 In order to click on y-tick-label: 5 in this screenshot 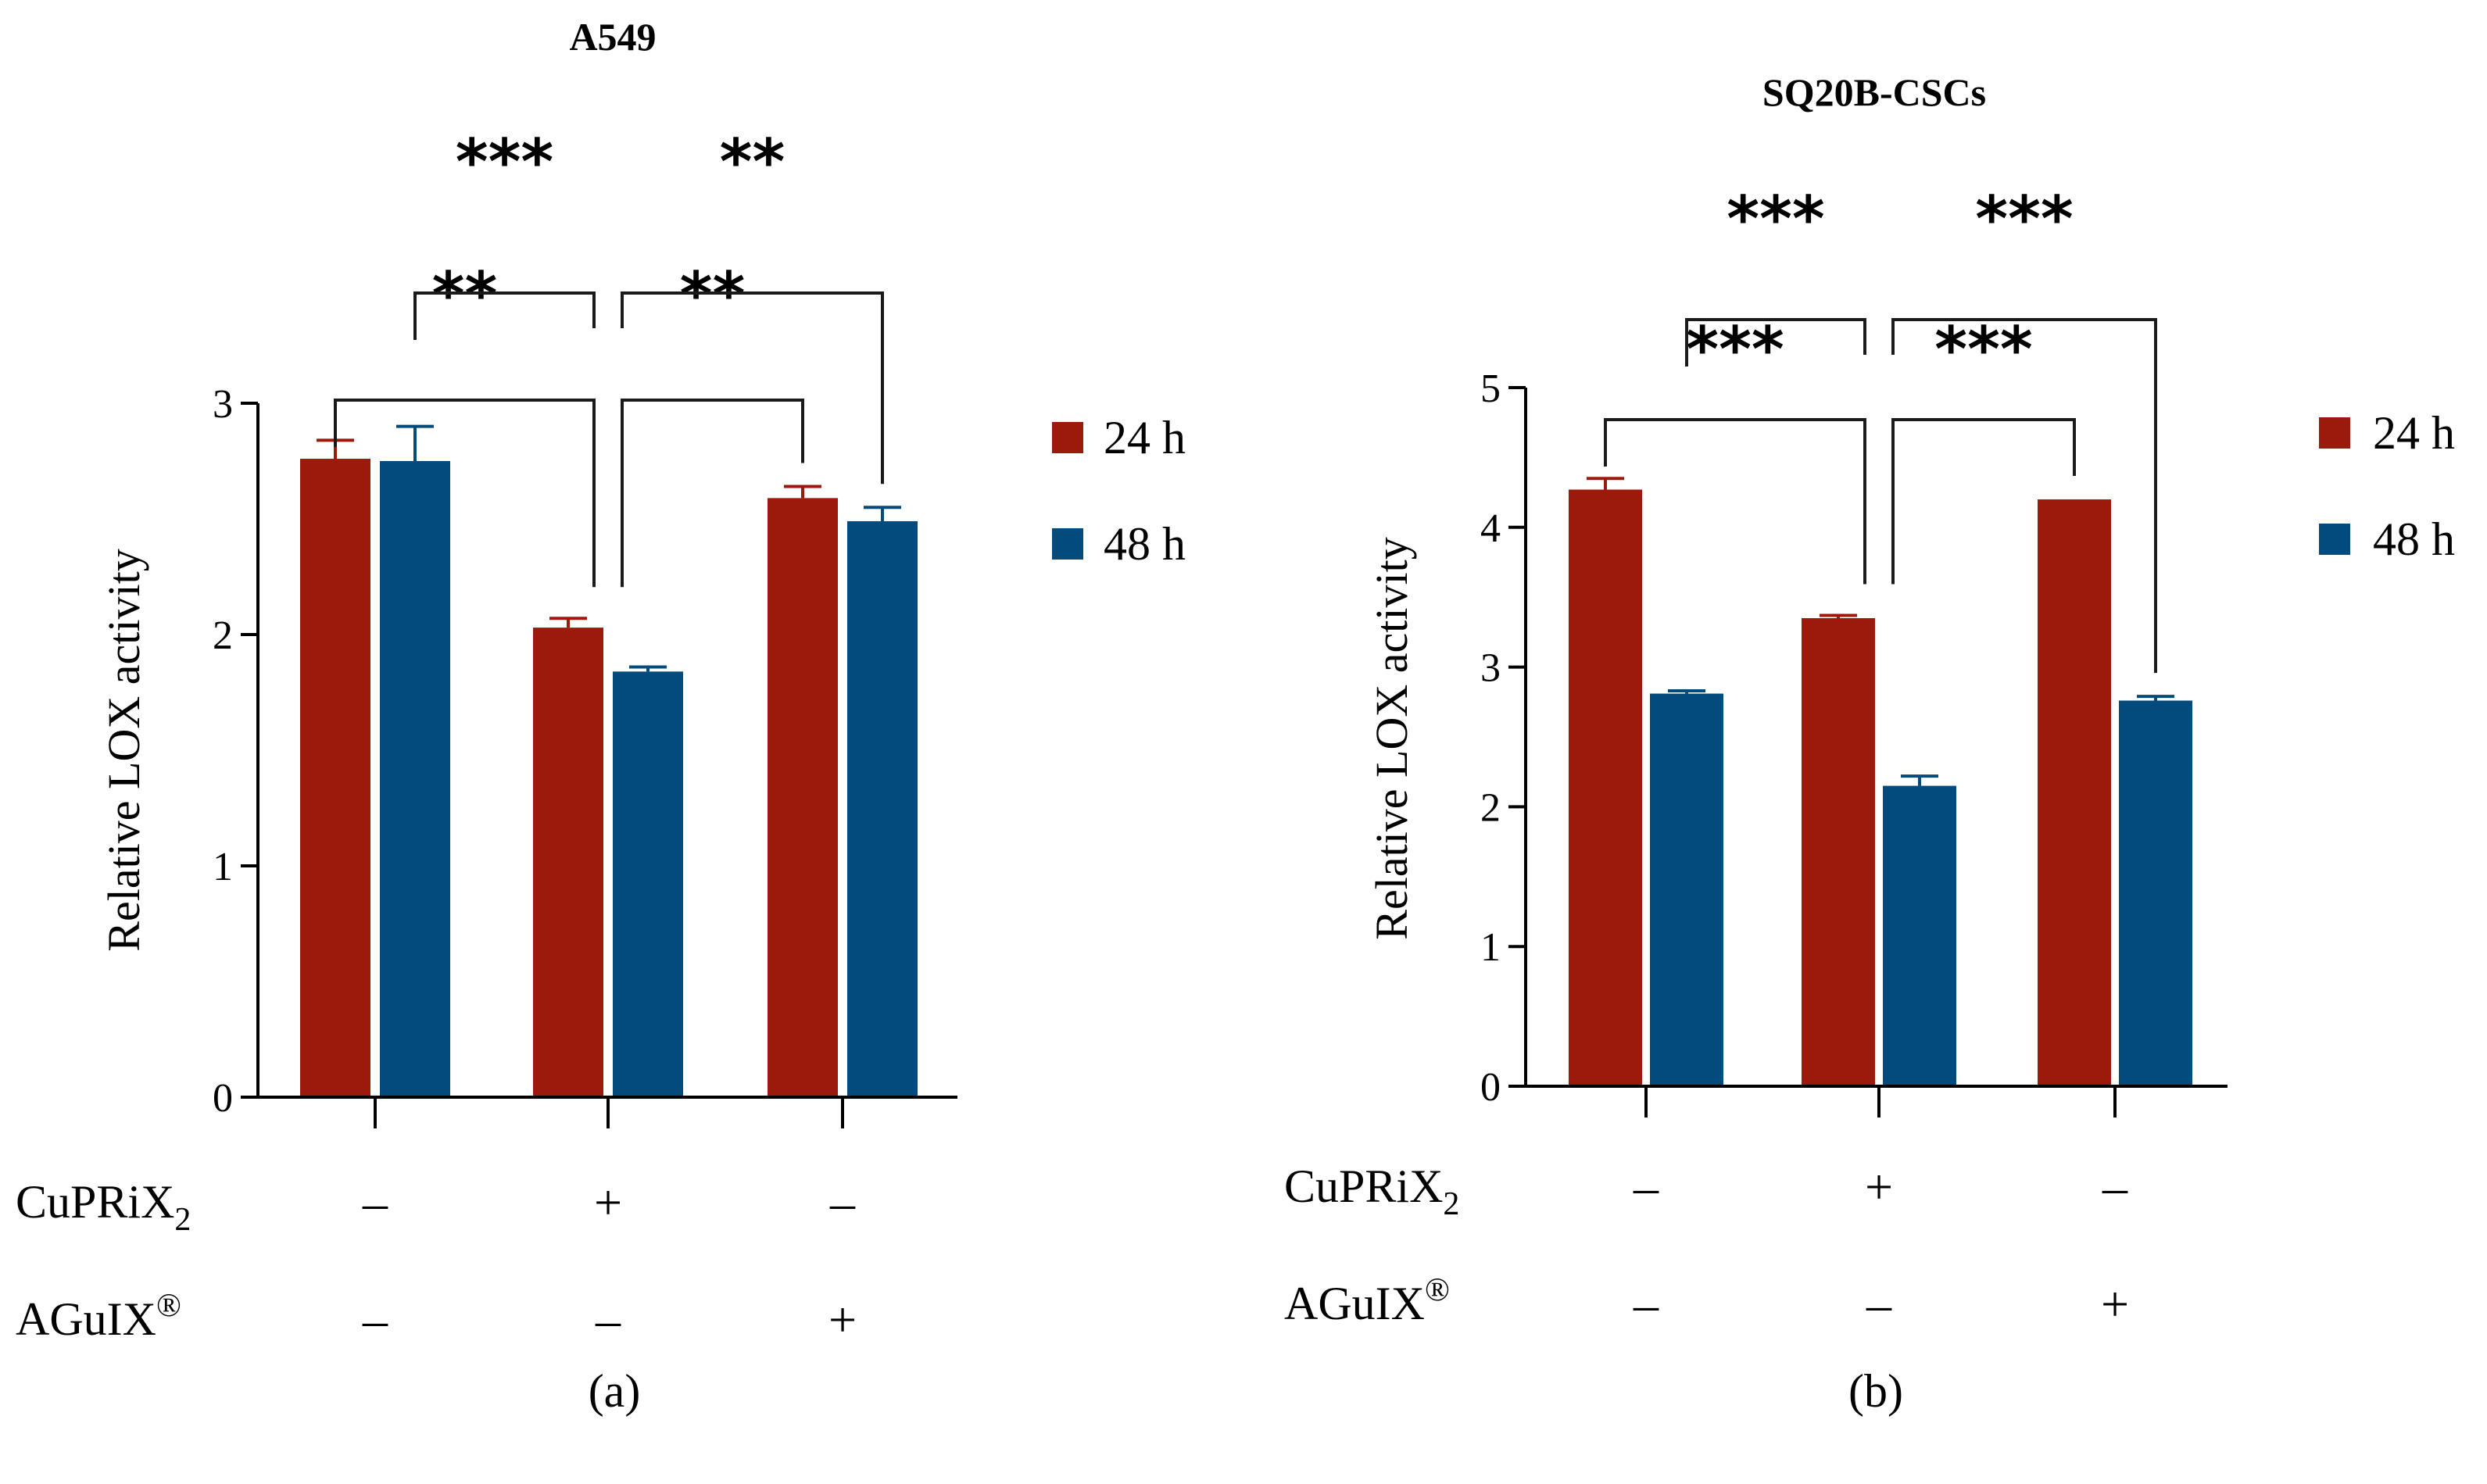, I will do `click(1490, 389)`.